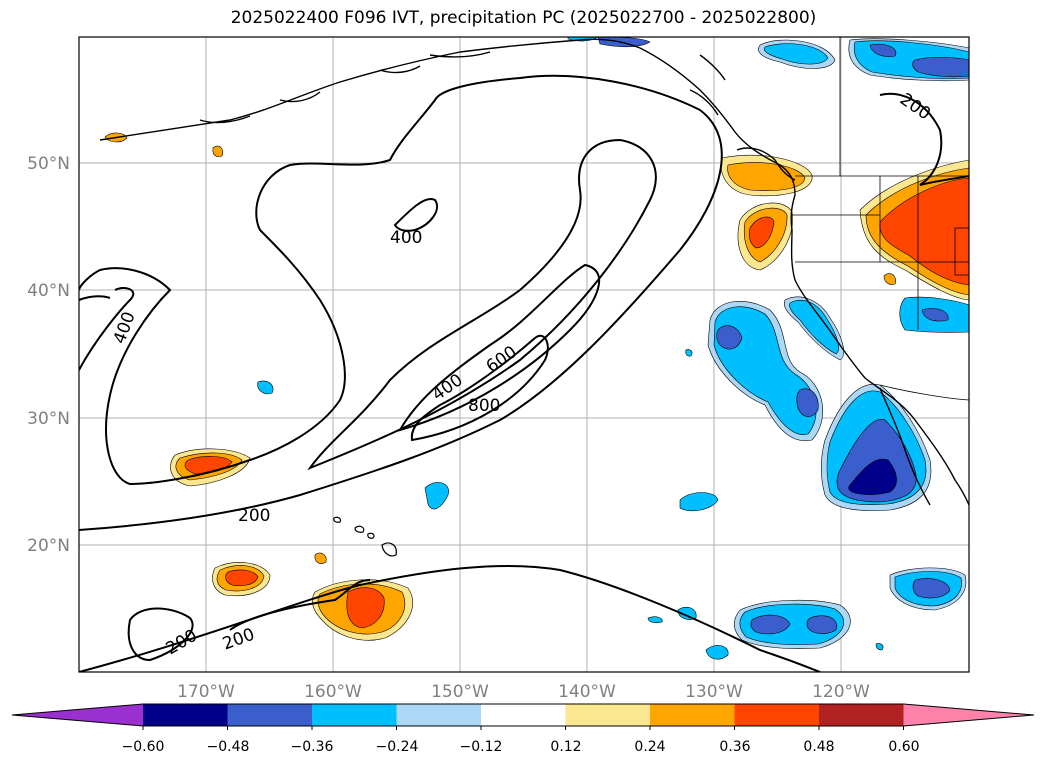 This screenshot has height=765, width=1047. What do you see at coordinates (365, 536) in the screenshot?
I see `hawaii-islands` at bounding box center [365, 536].